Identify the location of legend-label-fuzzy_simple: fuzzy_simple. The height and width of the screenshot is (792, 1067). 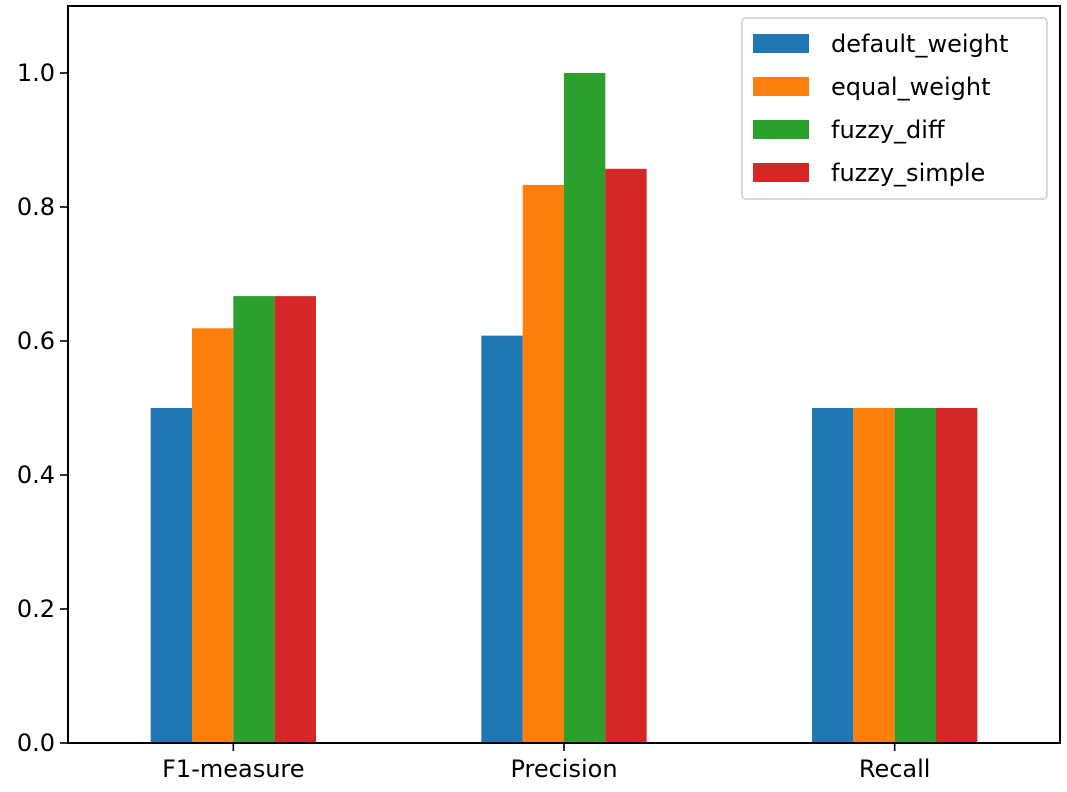
(908, 173).